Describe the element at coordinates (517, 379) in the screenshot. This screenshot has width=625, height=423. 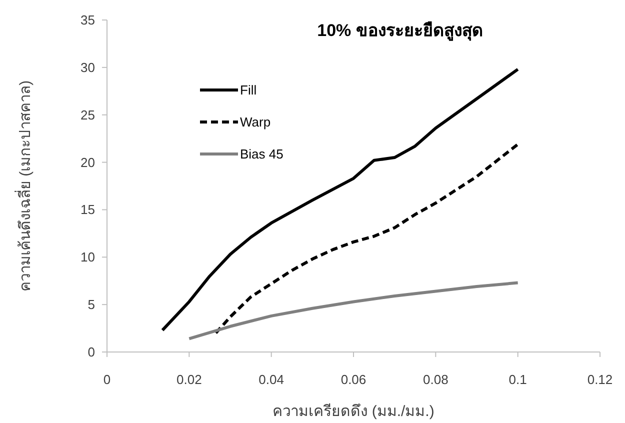
I see `x-tick-label: 0.1` at that location.